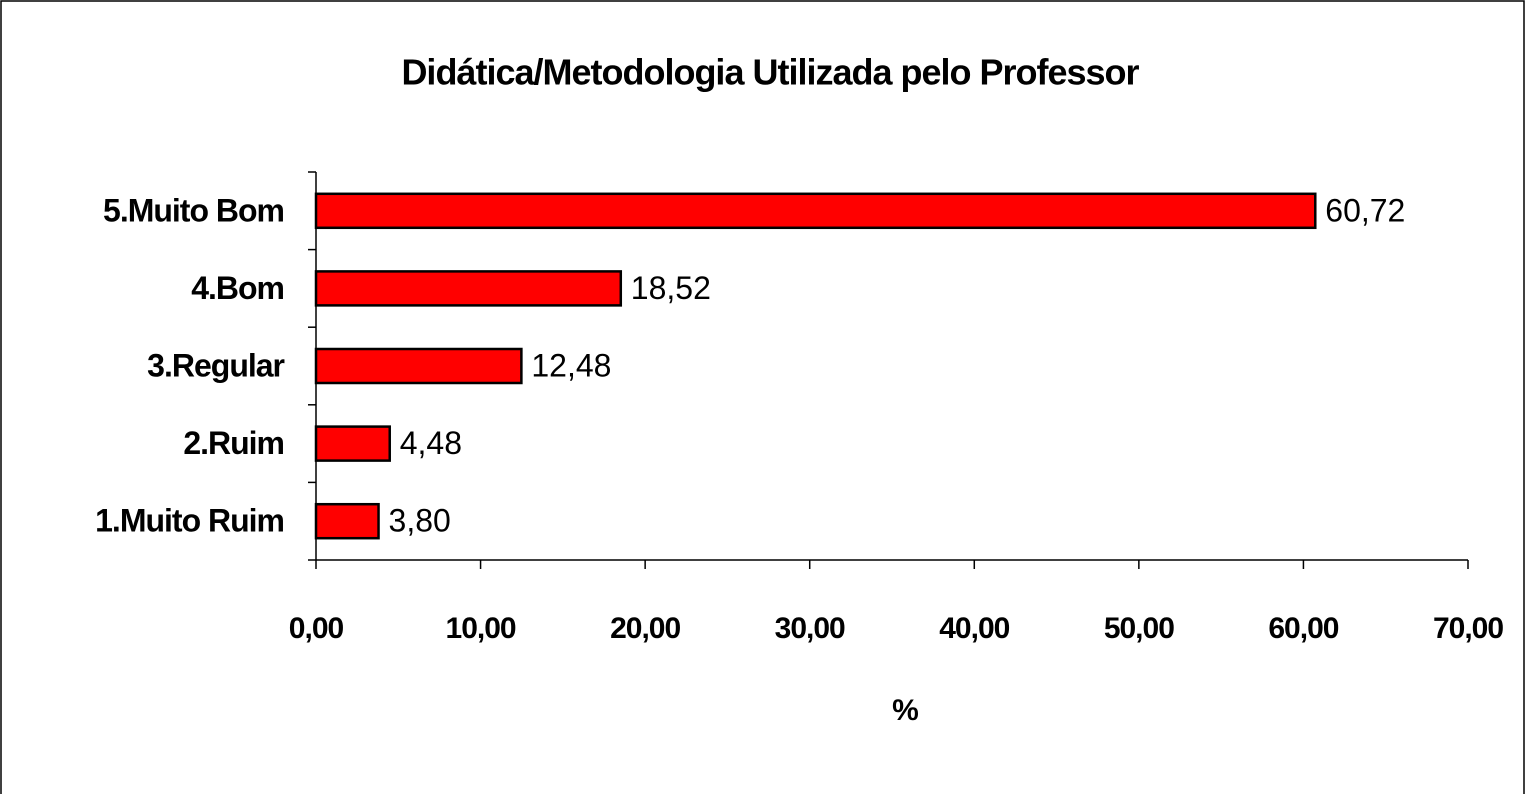  What do you see at coordinates (1303, 628) in the screenshot?
I see `x-tick-label: 60,00` at bounding box center [1303, 628].